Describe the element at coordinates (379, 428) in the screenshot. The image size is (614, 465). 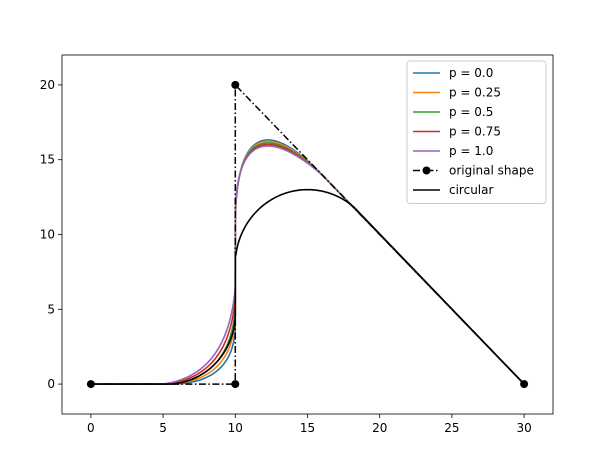
I see `x-tick-label: 20` at that location.